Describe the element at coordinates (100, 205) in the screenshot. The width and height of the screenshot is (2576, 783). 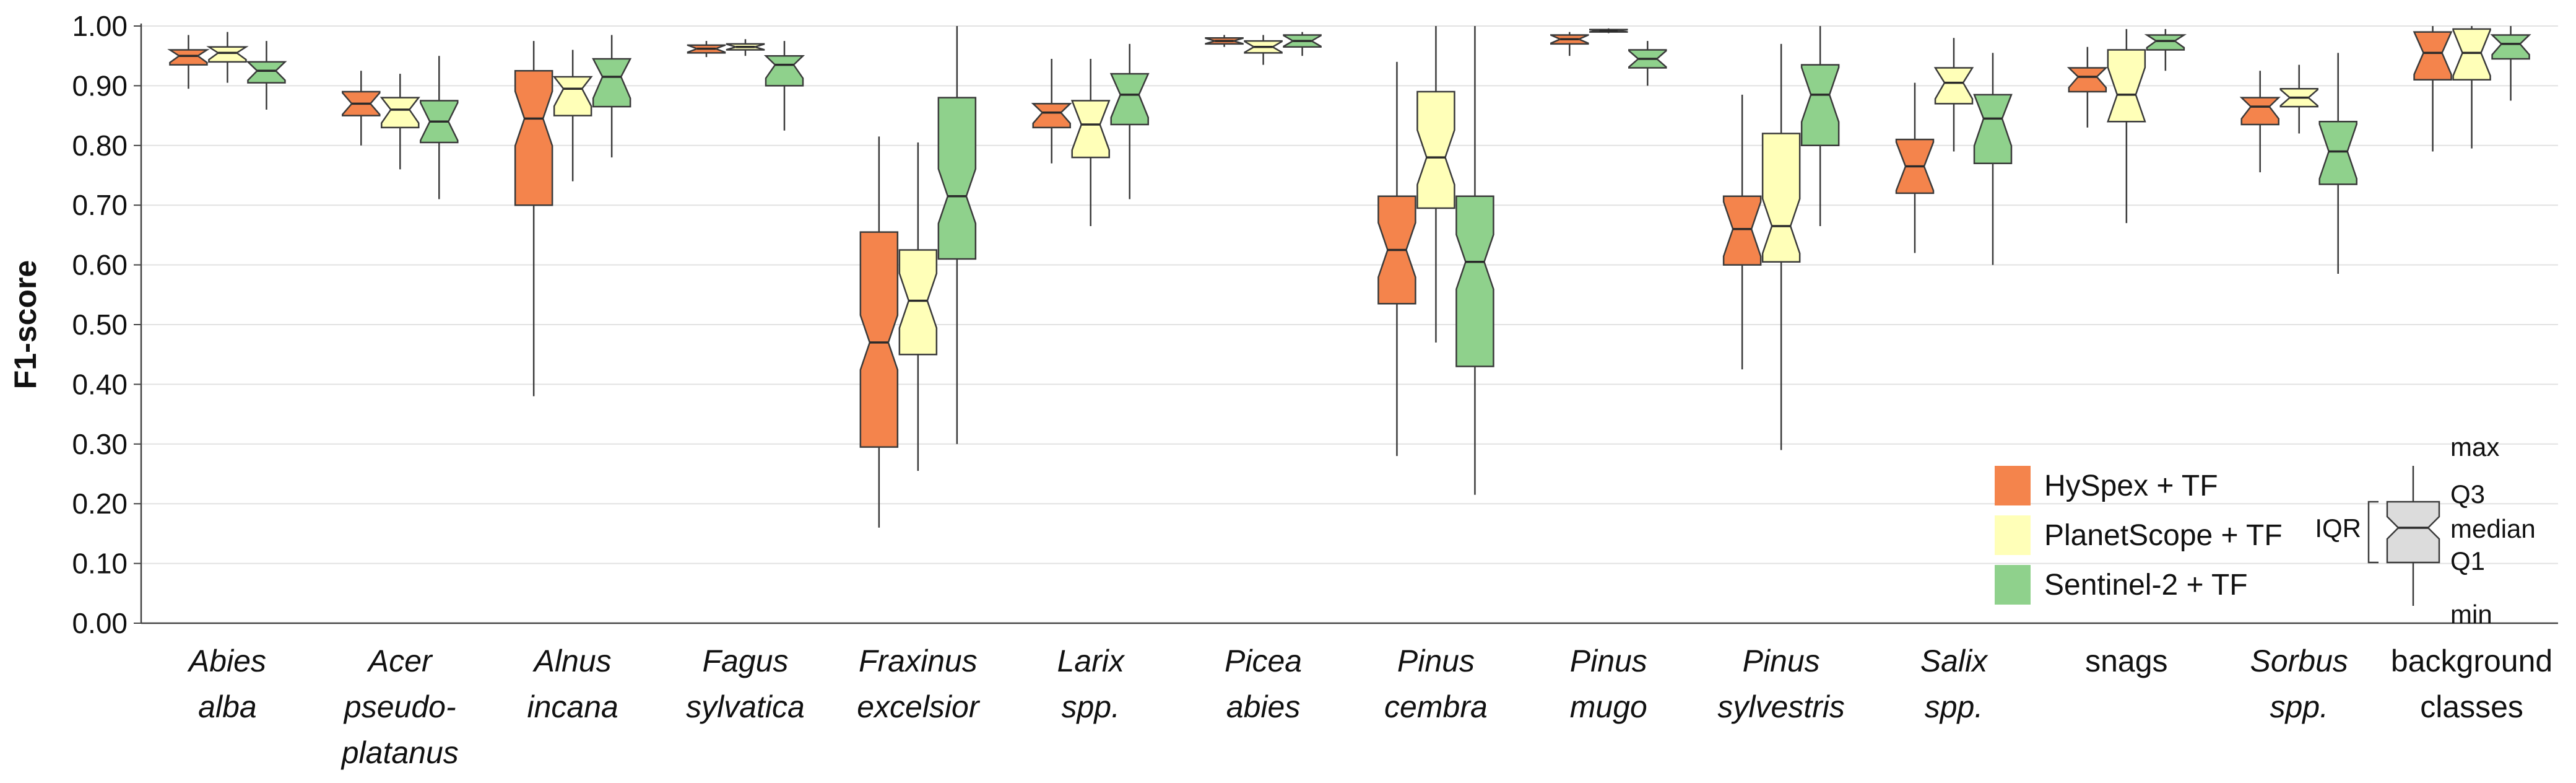
I see `y-tick-label: 0.70` at that location.